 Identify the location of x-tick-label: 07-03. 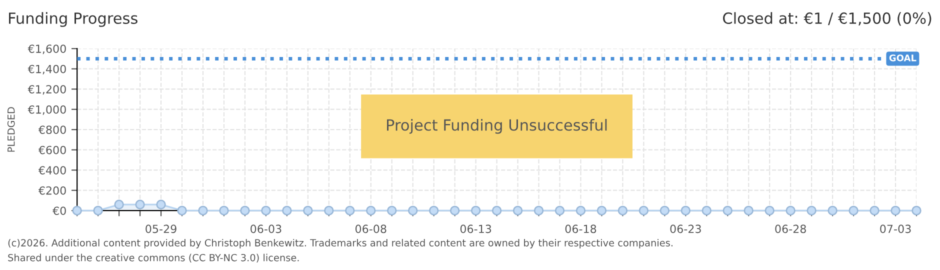
(895, 229).